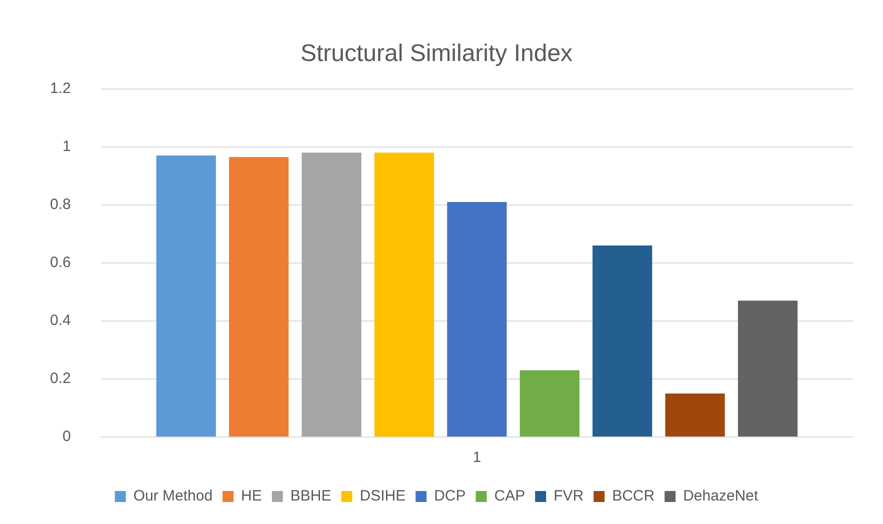 This screenshot has height=524, width=883. What do you see at coordinates (436, 54) in the screenshot?
I see `chart-title: Structural Similarity Index` at bounding box center [436, 54].